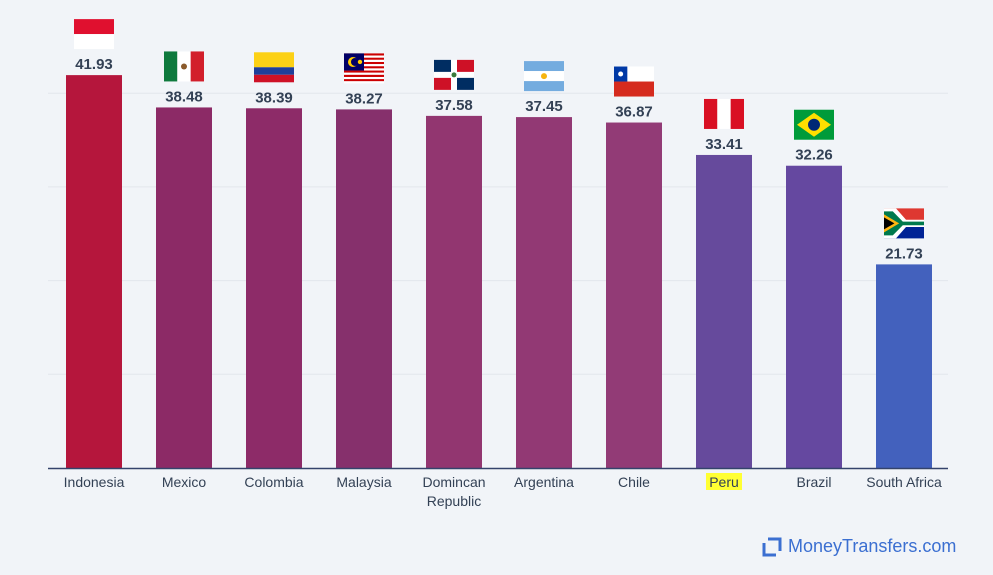 Image resolution: width=993 pixels, height=575 pixels. Describe the element at coordinates (724, 113) in the screenshot. I see `peru-flag-icon` at that location.